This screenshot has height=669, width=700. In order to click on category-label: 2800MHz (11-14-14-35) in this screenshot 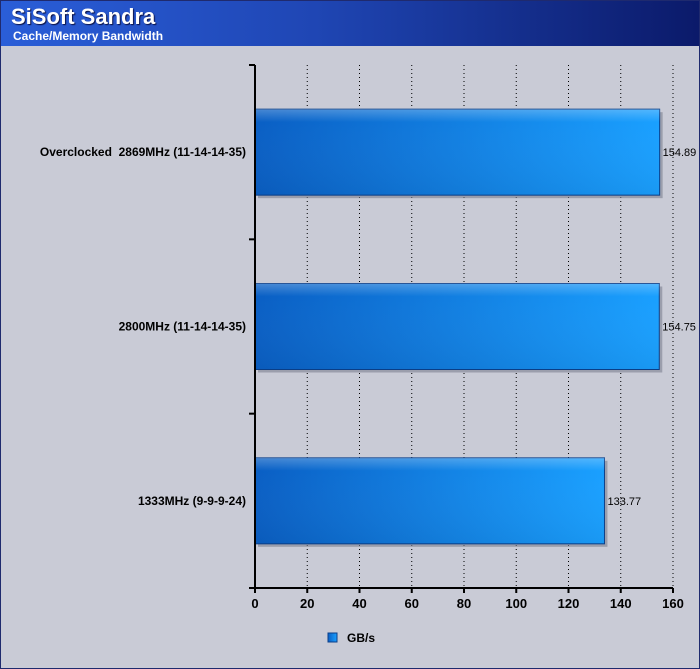, I will do `click(182, 327)`.